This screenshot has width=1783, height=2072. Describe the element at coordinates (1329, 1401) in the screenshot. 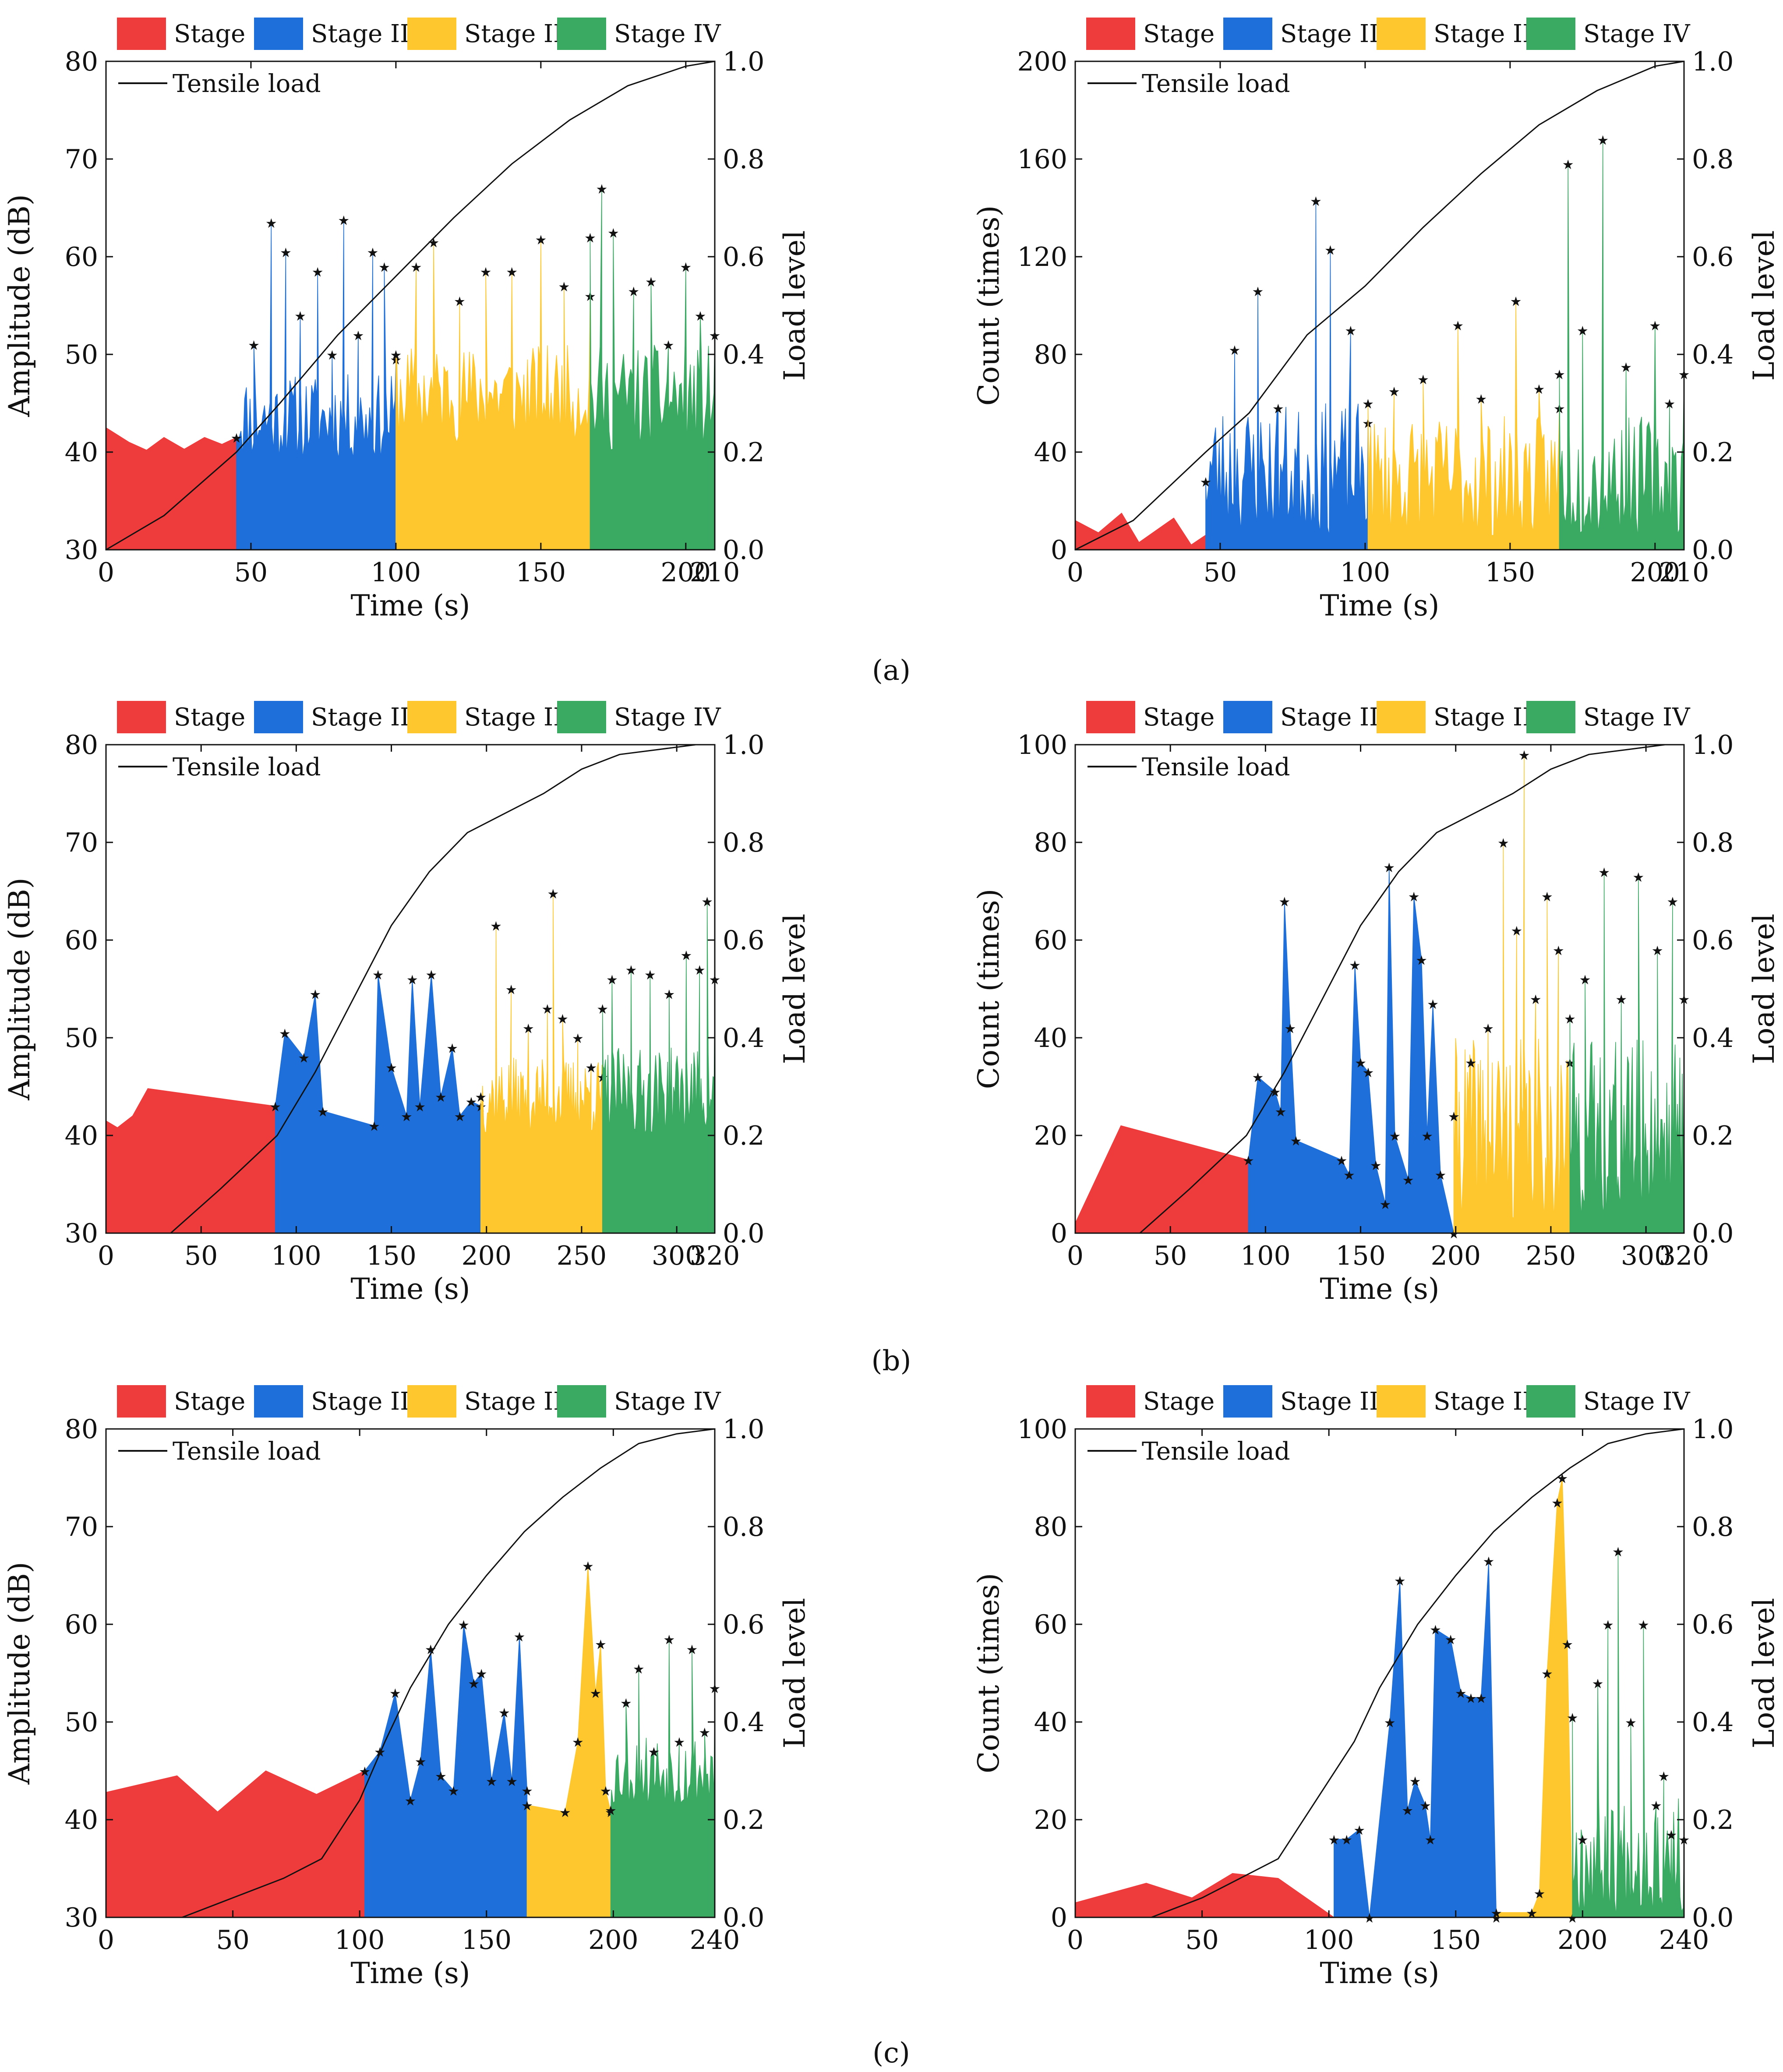

I see `legend-label-stage-2: Stage II` at that location.